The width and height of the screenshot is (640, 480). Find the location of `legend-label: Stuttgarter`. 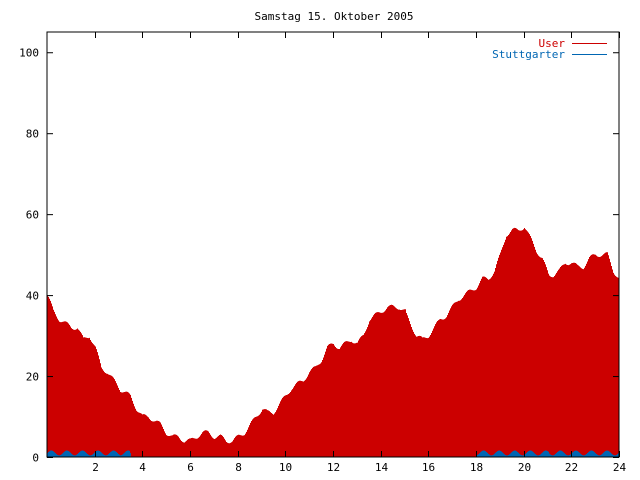

legend-label: Stuttgarter is located at coordinates (528, 54).